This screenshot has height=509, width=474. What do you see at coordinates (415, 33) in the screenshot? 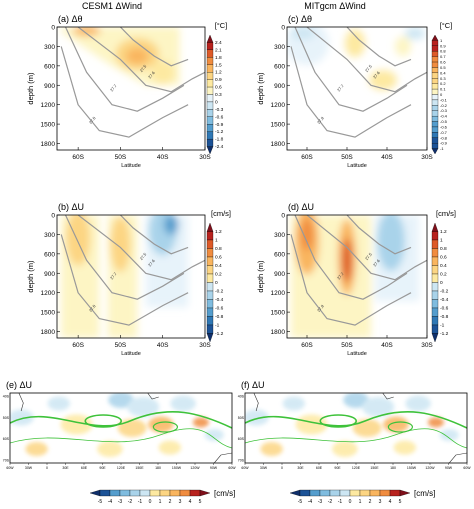
I see `shade-cool-north` at bounding box center [415, 33].